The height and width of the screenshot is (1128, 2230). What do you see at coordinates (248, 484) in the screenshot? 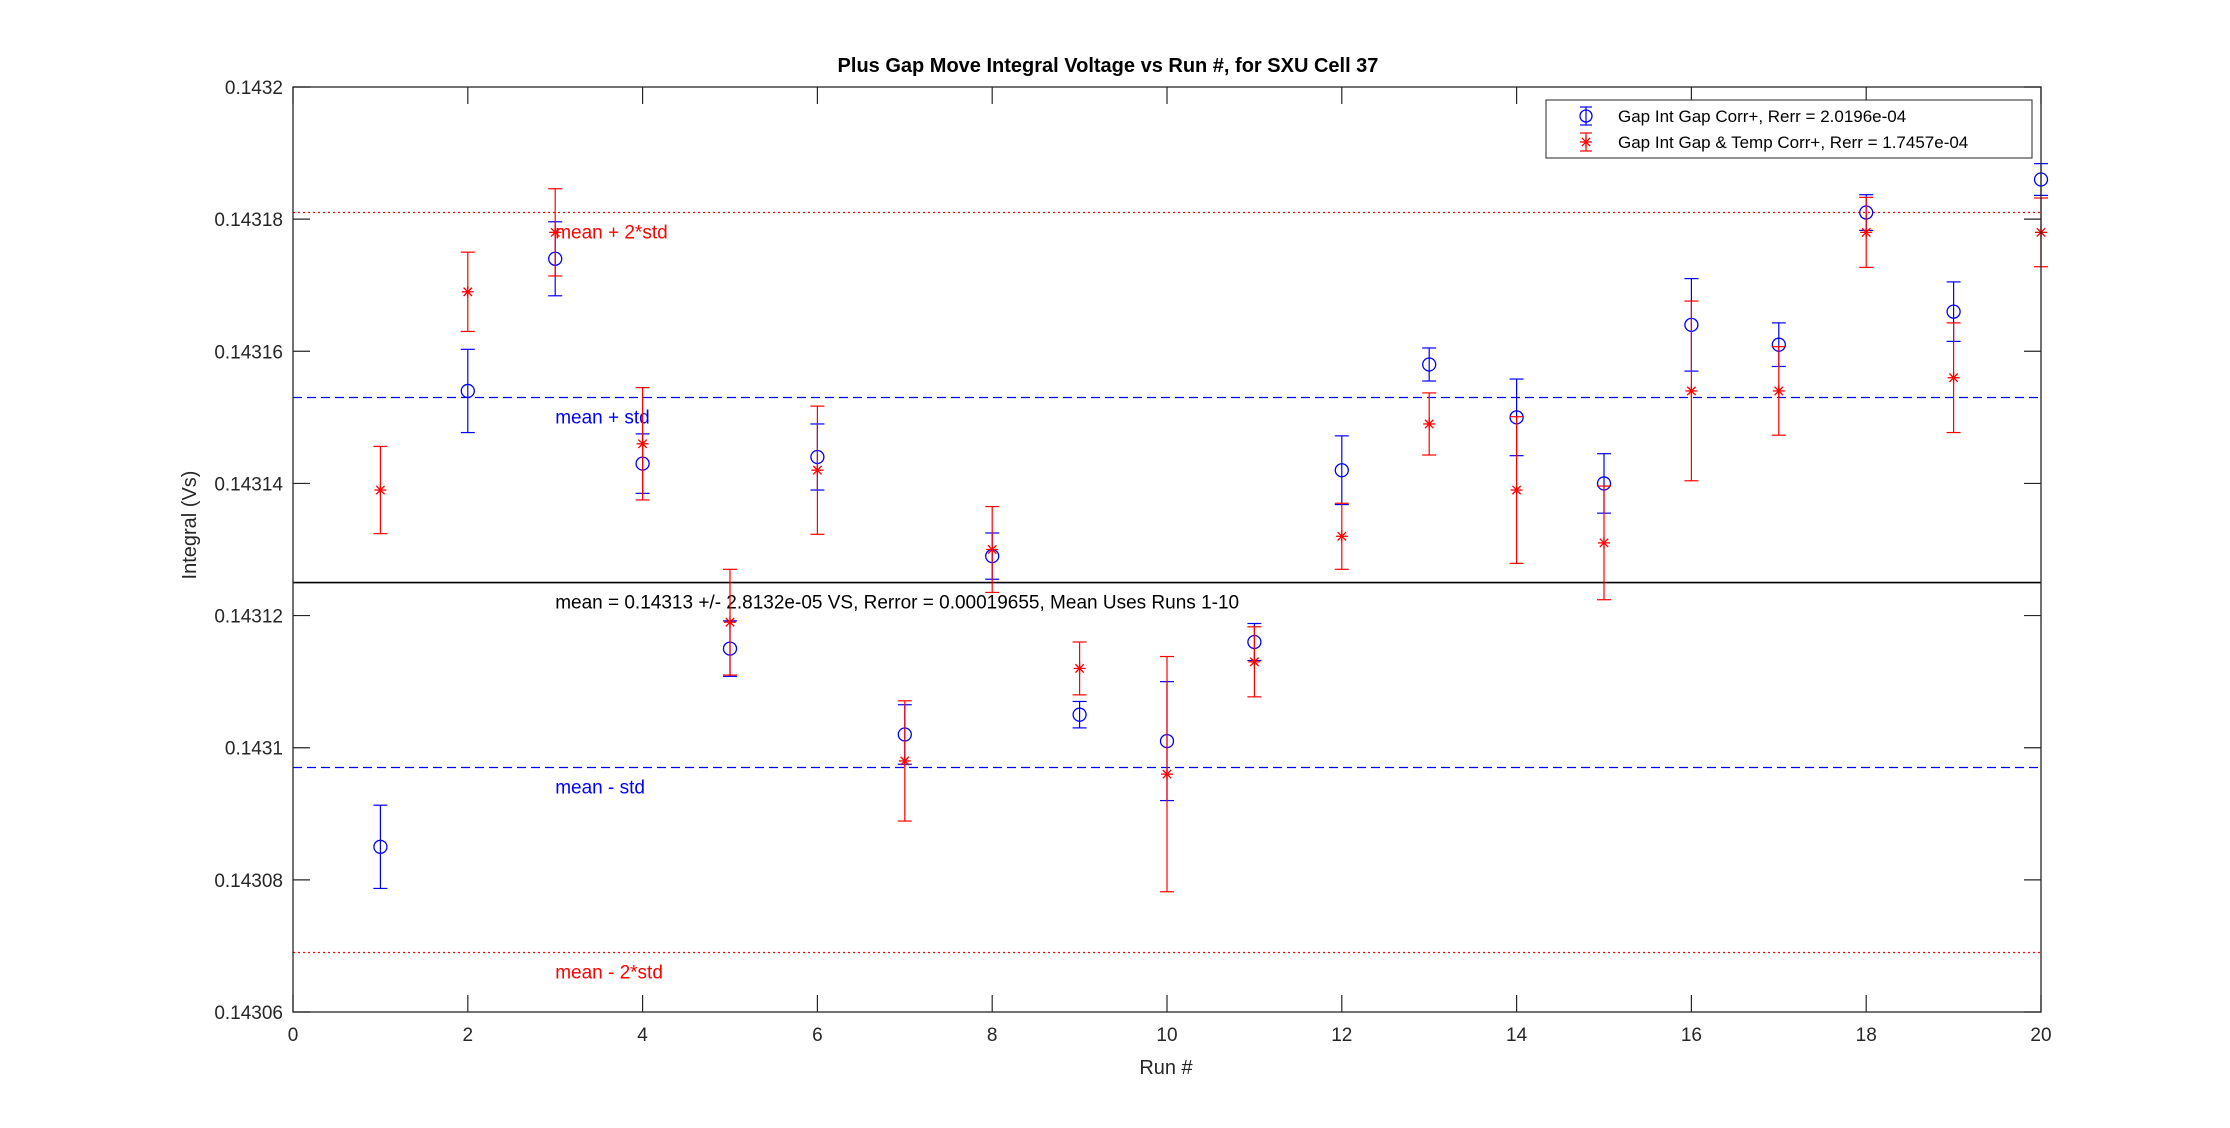
I see `y-tick-label: 0.14314` at bounding box center [248, 484].